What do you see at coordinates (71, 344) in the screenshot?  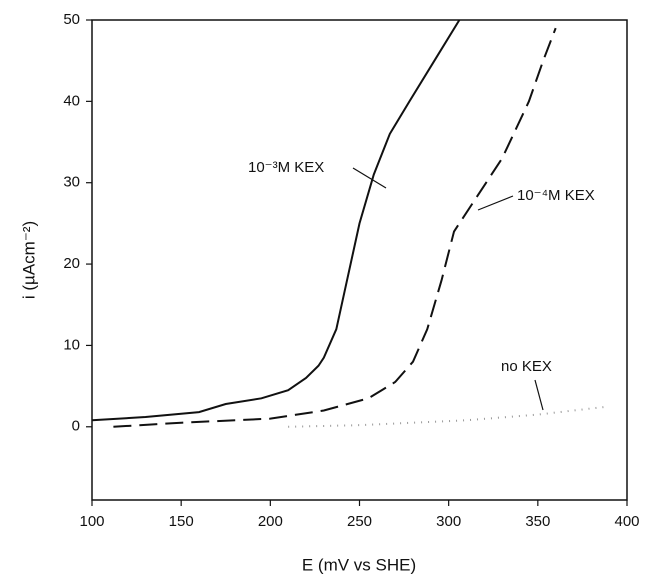 I see `y-tick-label: 10` at bounding box center [71, 344].